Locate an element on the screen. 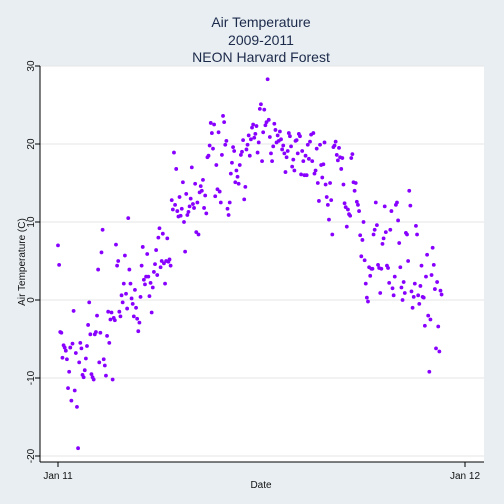  y-tick-label: -20 is located at coordinates (31, 455).